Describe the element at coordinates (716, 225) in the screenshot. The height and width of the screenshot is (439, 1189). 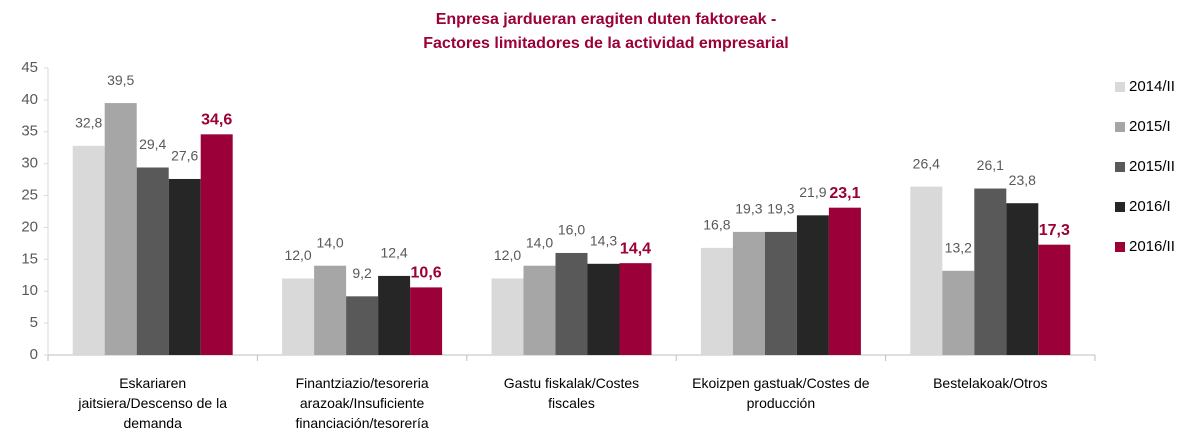
I see `value-label: 16,8` at that location.